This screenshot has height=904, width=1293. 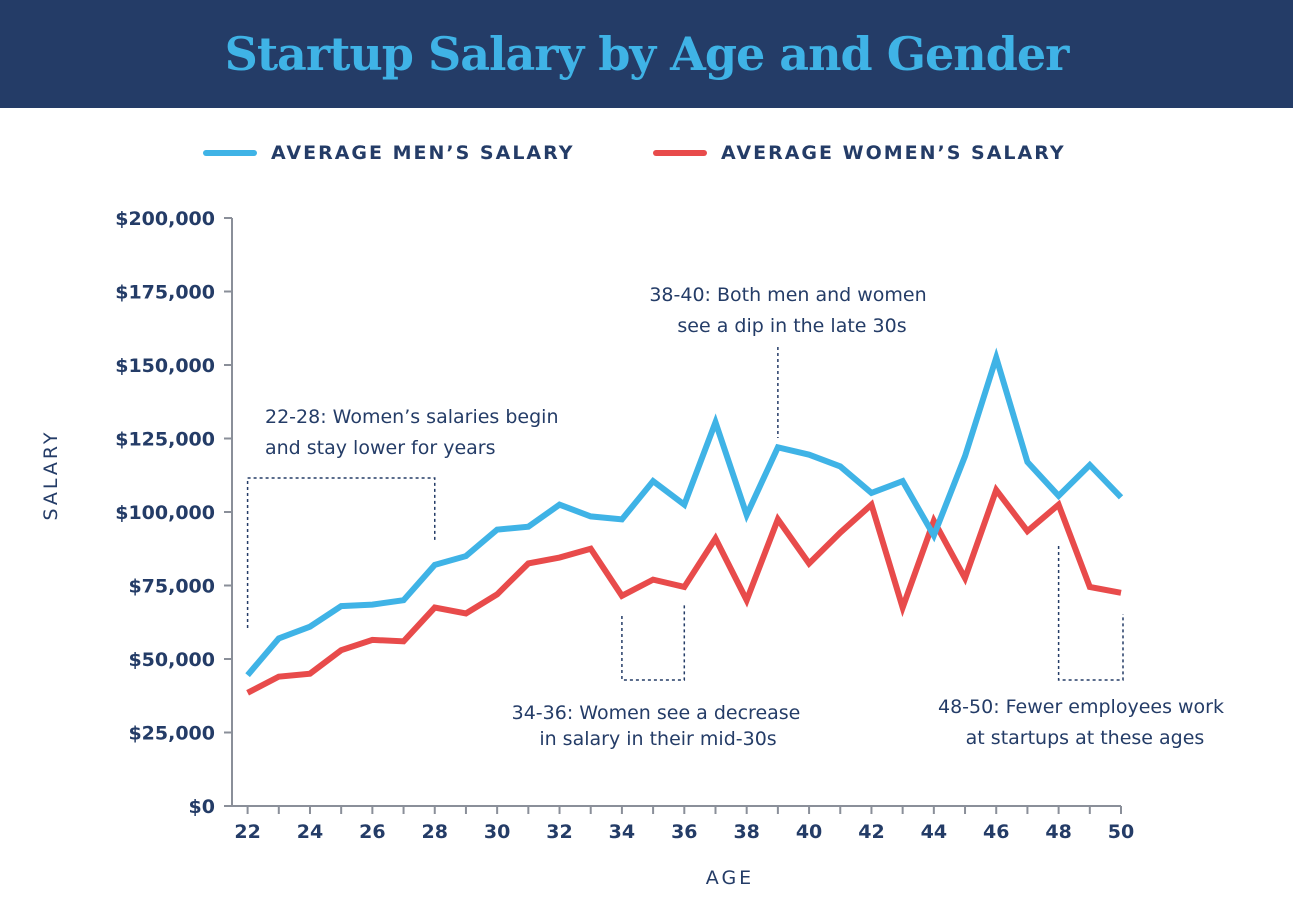 I want to click on y-tick-label: $50,000, so click(x=171, y=660).